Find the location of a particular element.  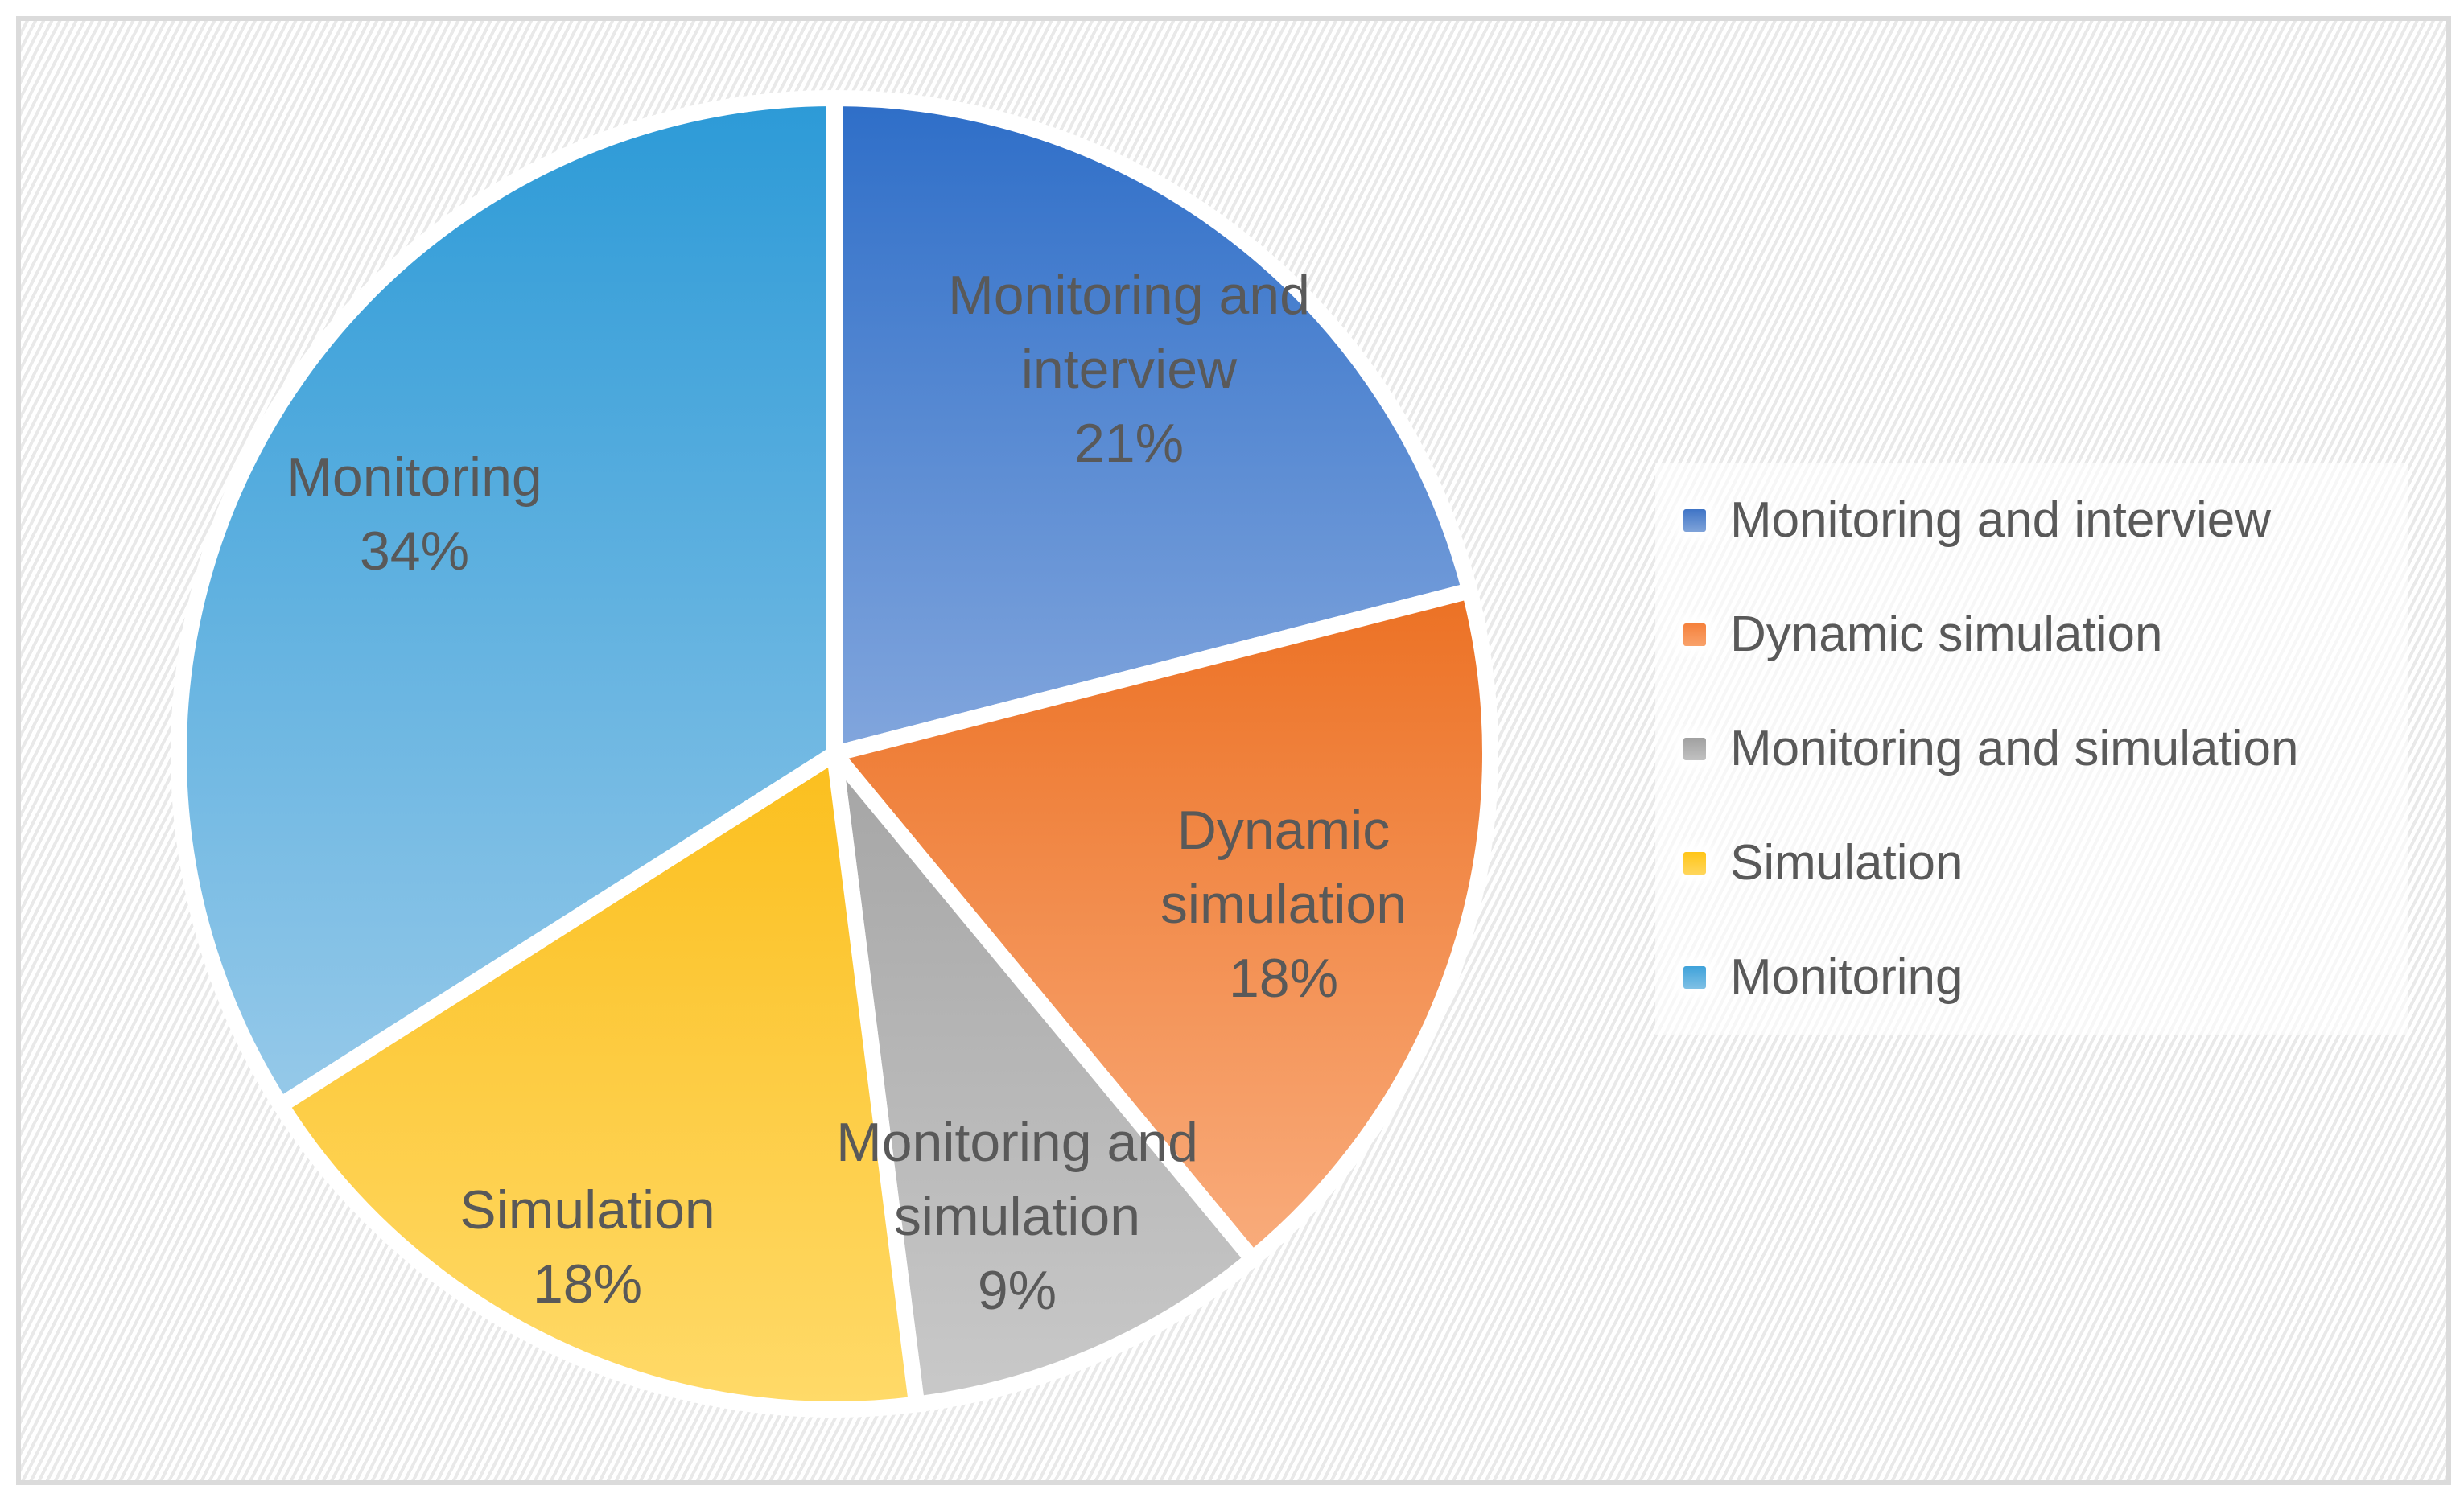

legend-item-monitoring: Monitoring is located at coordinates (2031, 977).